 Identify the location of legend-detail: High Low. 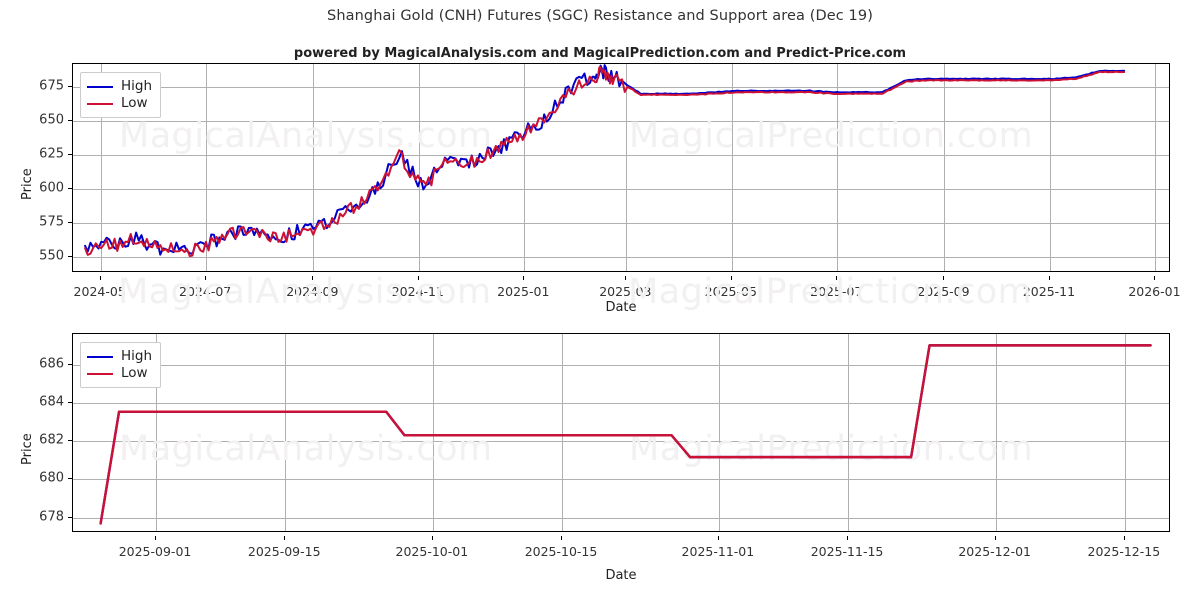
(121, 365).